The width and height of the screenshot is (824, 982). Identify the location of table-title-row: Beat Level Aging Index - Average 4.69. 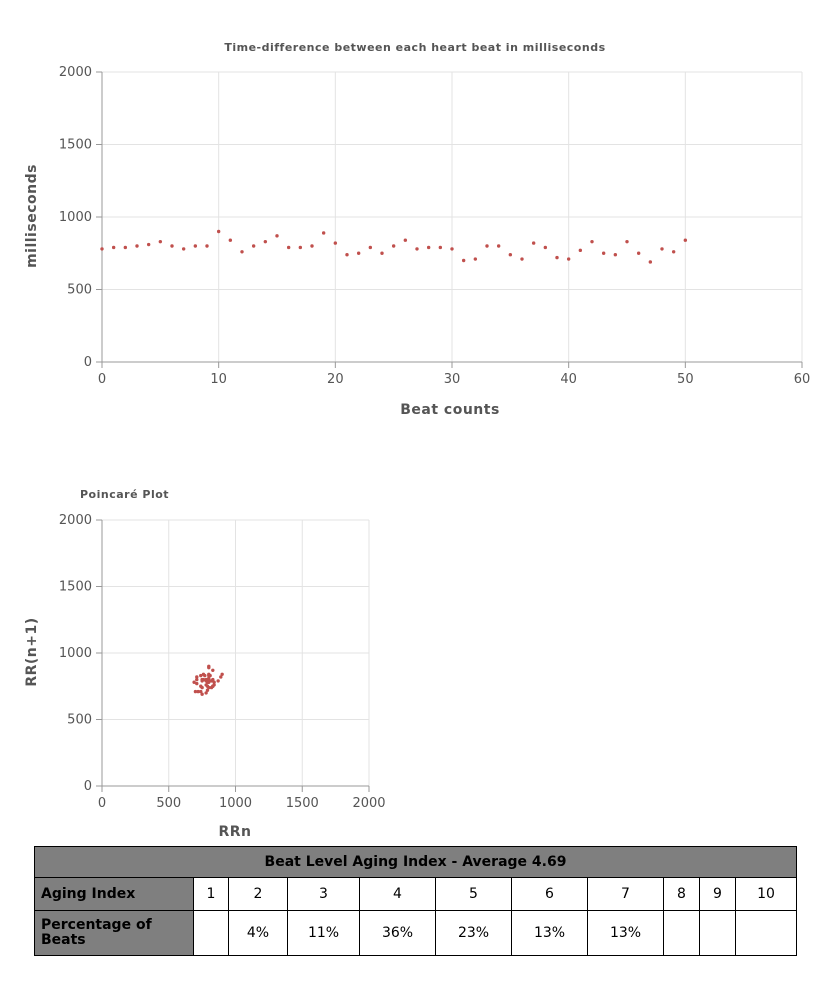
(415, 862).